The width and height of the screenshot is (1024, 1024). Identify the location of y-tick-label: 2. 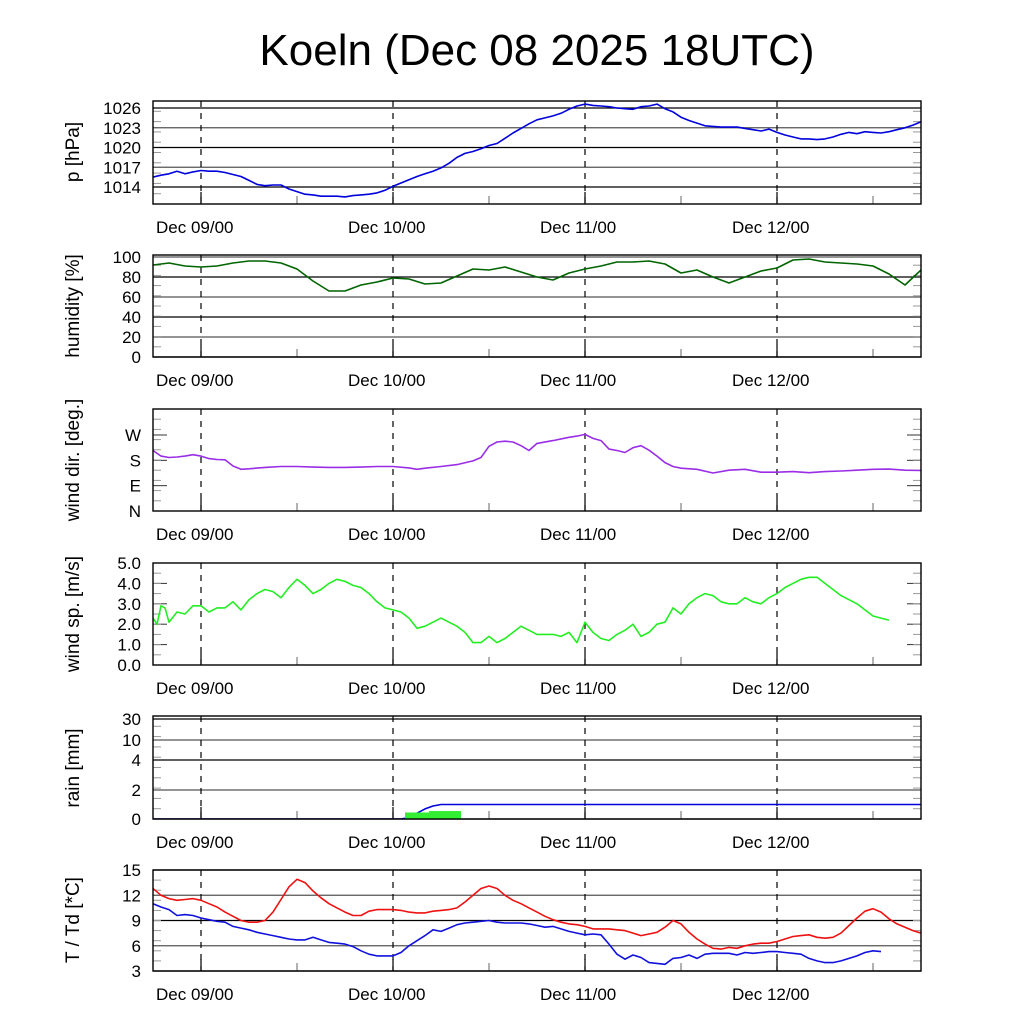
(136, 790).